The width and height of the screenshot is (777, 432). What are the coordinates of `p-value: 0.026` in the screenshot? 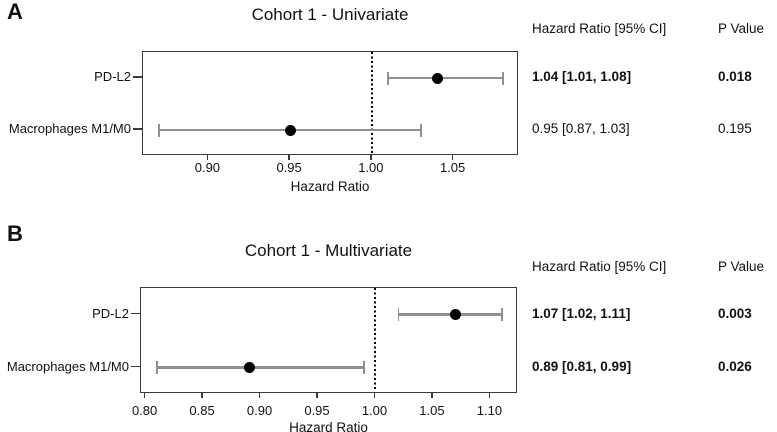 It's located at (735, 366).